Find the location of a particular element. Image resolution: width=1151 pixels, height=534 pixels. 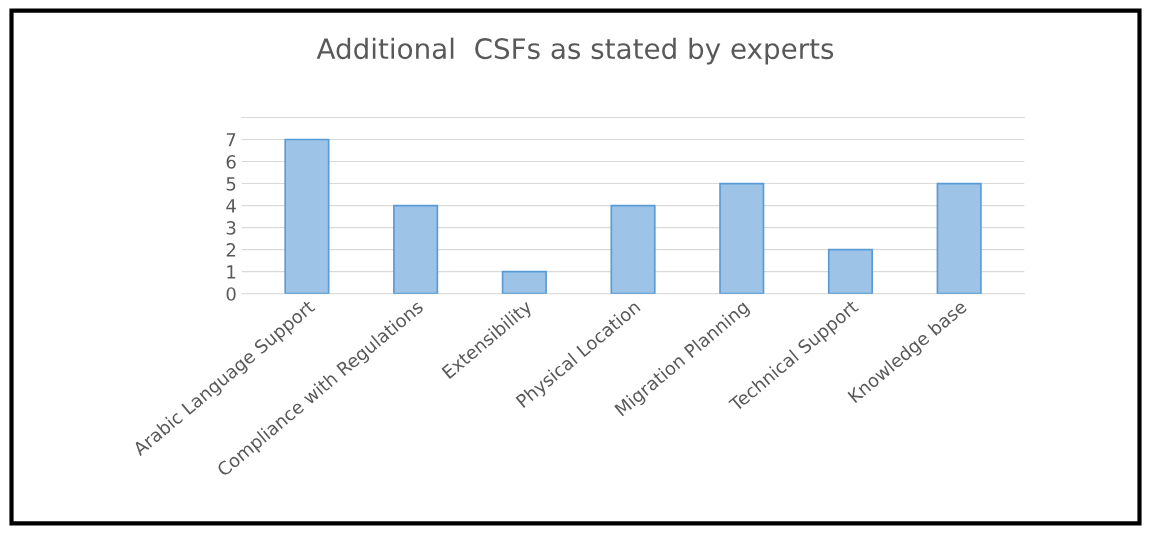

y-tick-label: 2 is located at coordinates (231, 250).